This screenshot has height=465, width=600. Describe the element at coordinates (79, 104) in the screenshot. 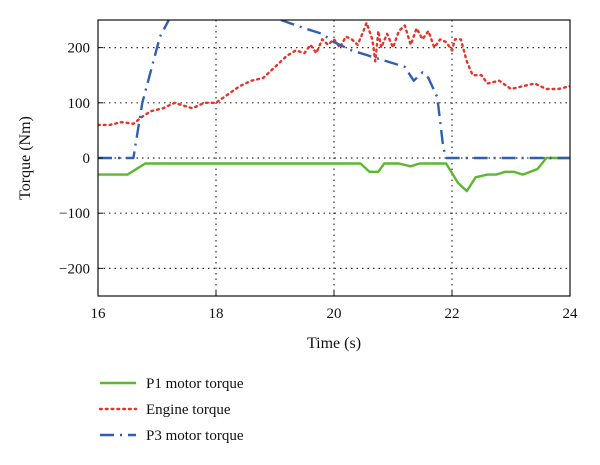

I see `y-tick-label: 100` at that location.